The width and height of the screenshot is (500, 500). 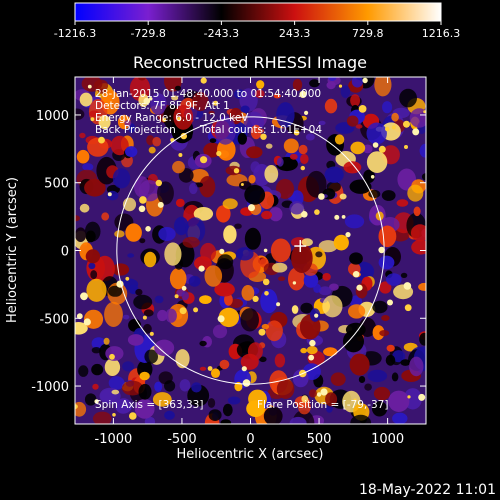 What do you see at coordinates (300, 246) in the screenshot?
I see `spin-axis-marker` at bounding box center [300, 246].